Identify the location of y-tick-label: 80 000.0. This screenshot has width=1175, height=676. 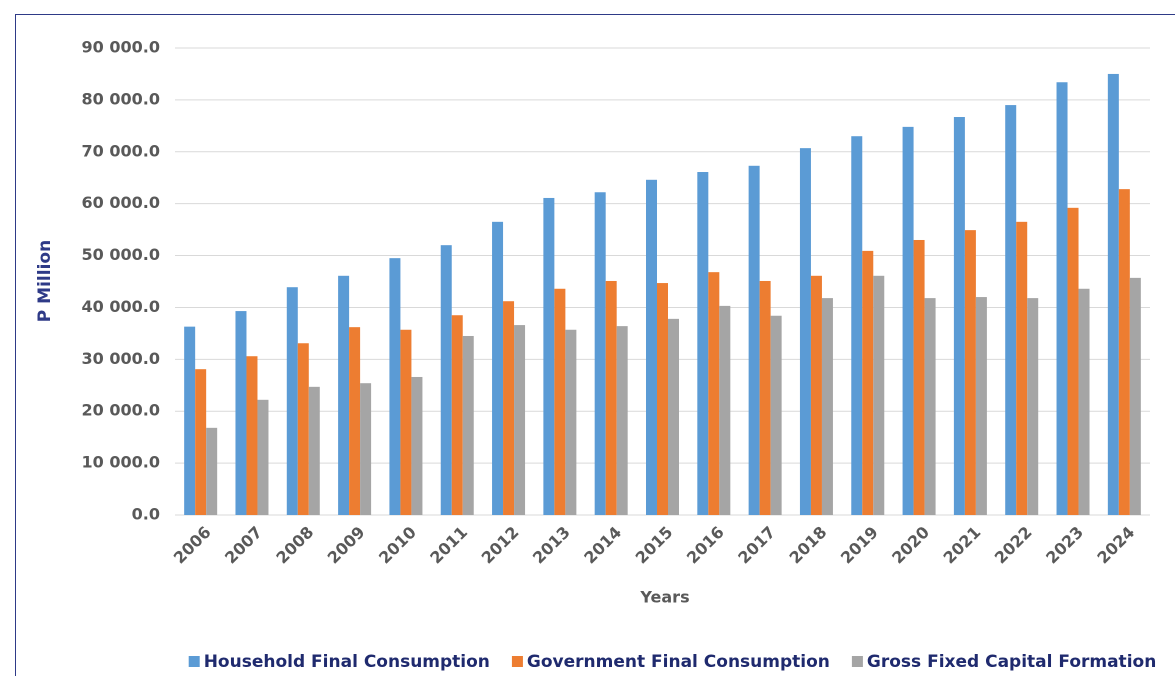
(121, 98).